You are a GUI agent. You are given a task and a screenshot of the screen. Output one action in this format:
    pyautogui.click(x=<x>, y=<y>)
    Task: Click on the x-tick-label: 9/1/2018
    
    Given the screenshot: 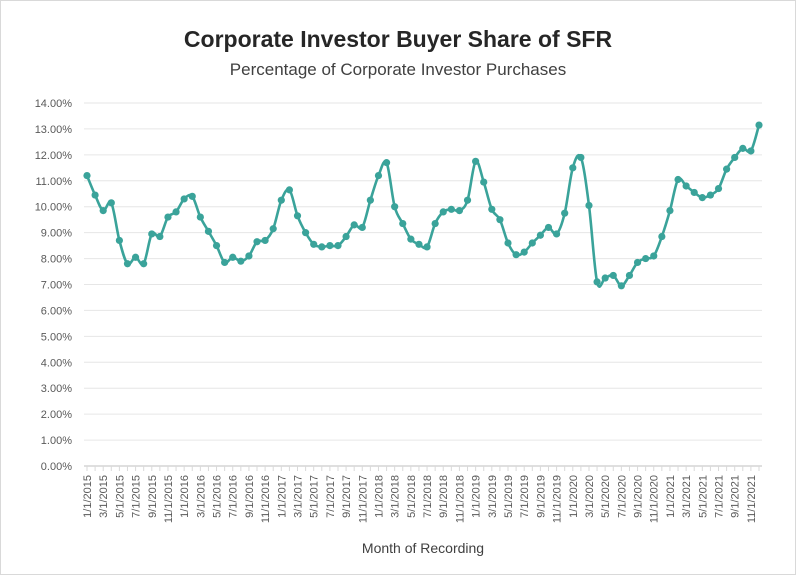 What is the action you would take?
    pyautogui.click(x=444, y=496)
    